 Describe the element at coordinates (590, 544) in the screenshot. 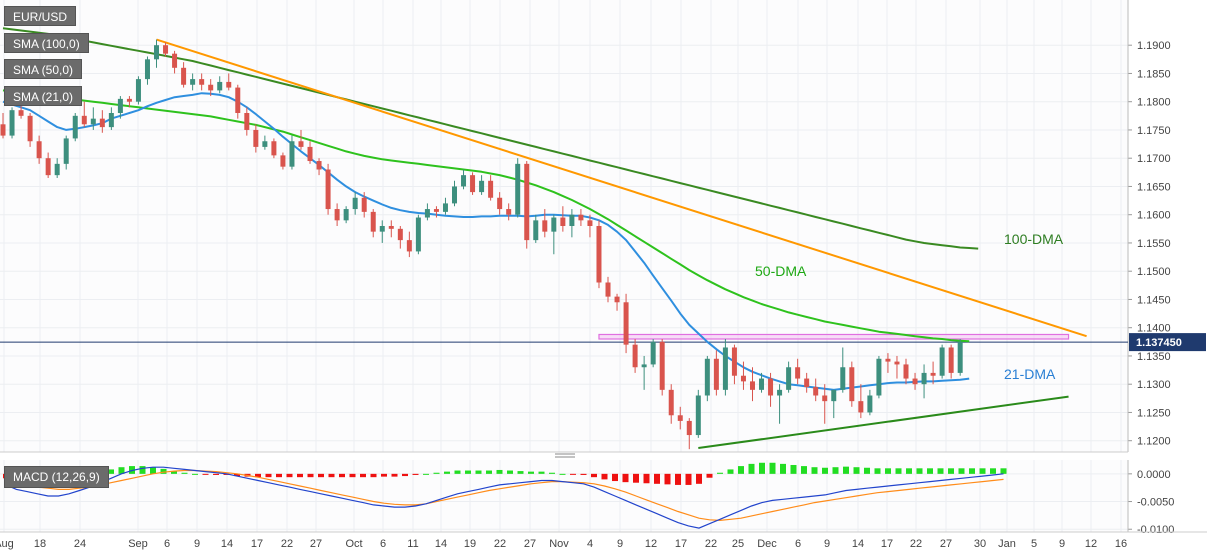

I see `x-tick-label: 4` at that location.